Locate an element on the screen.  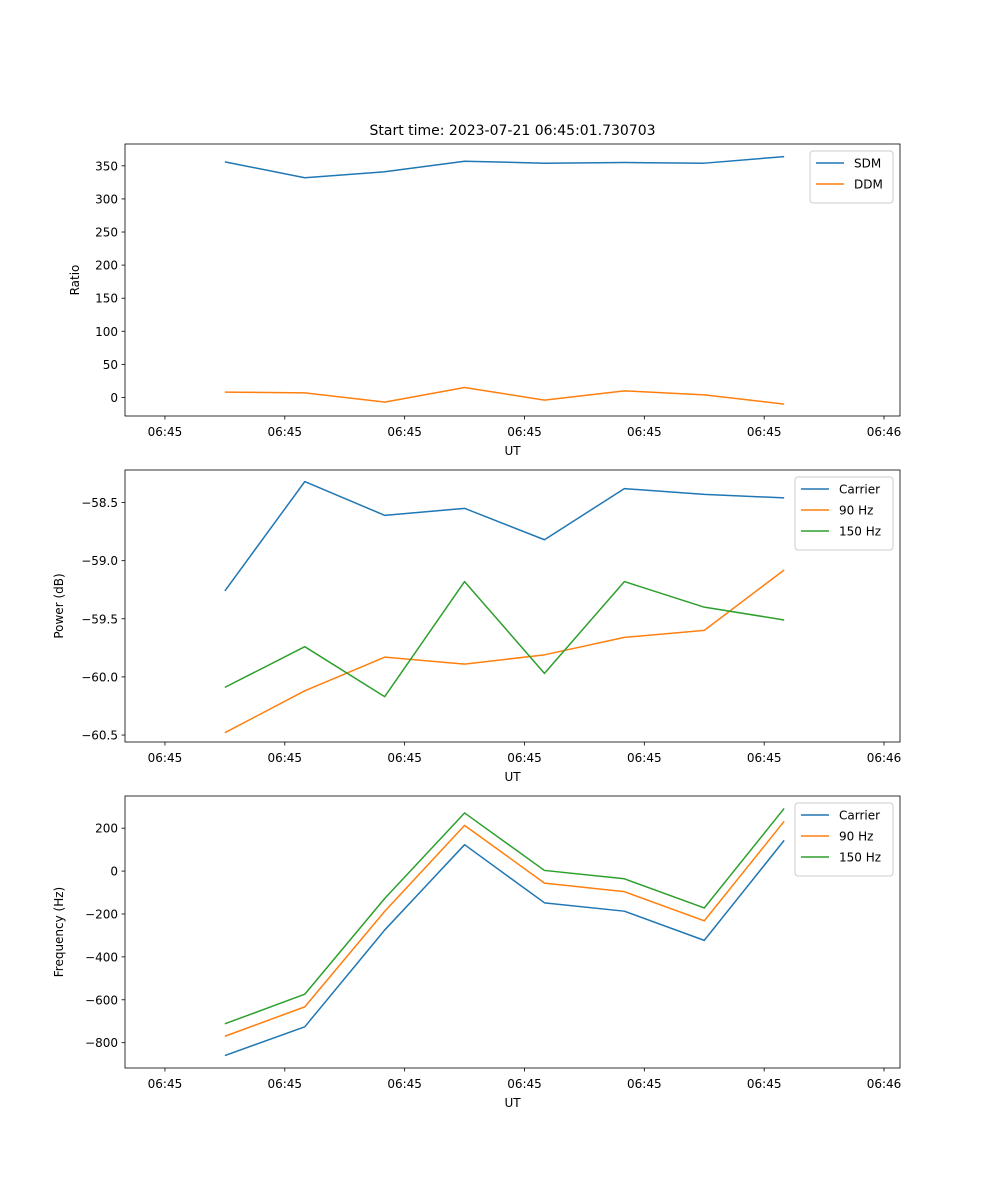
y-tick-label: 150 is located at coordinates (106, 299).